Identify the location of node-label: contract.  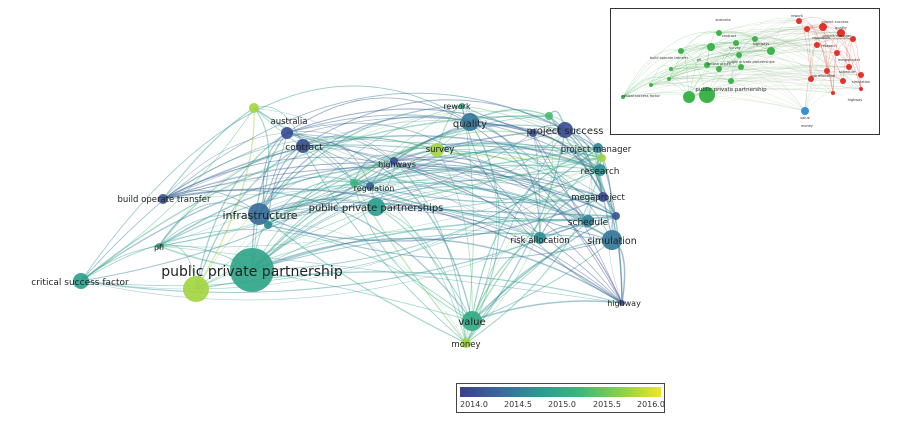
(304, 148).